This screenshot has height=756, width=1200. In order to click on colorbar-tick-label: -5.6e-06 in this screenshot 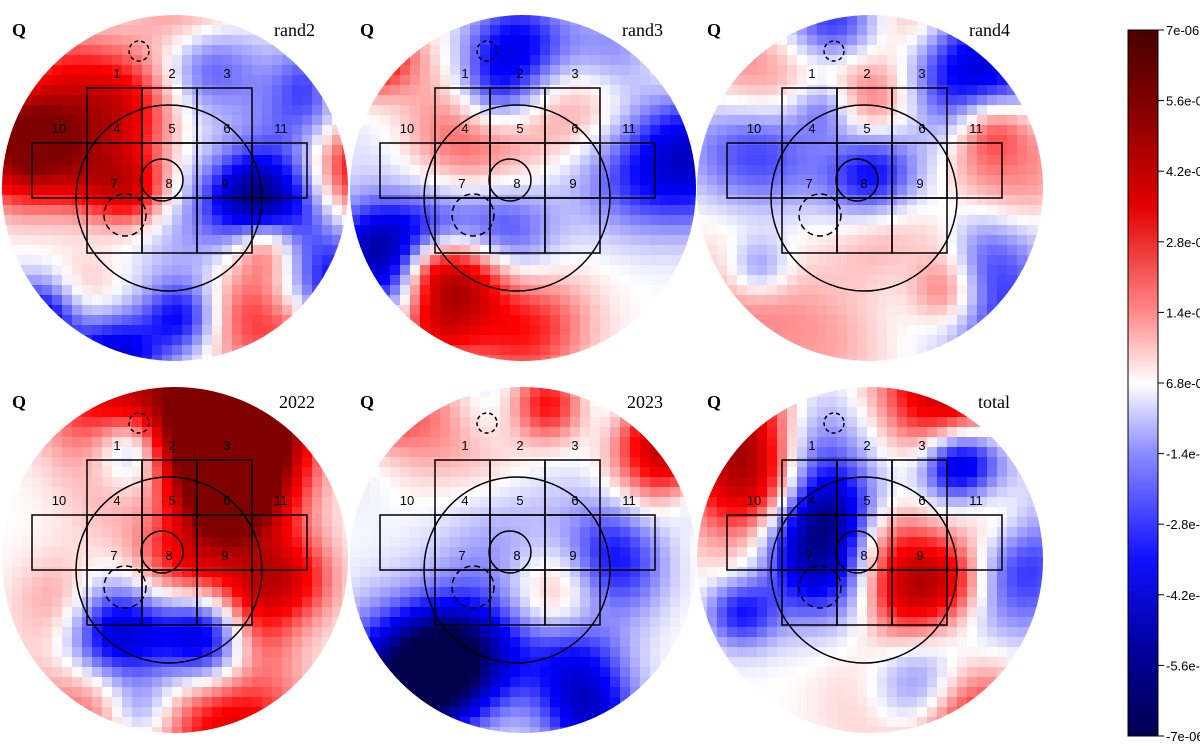, I will do `click(1183, 665)`.